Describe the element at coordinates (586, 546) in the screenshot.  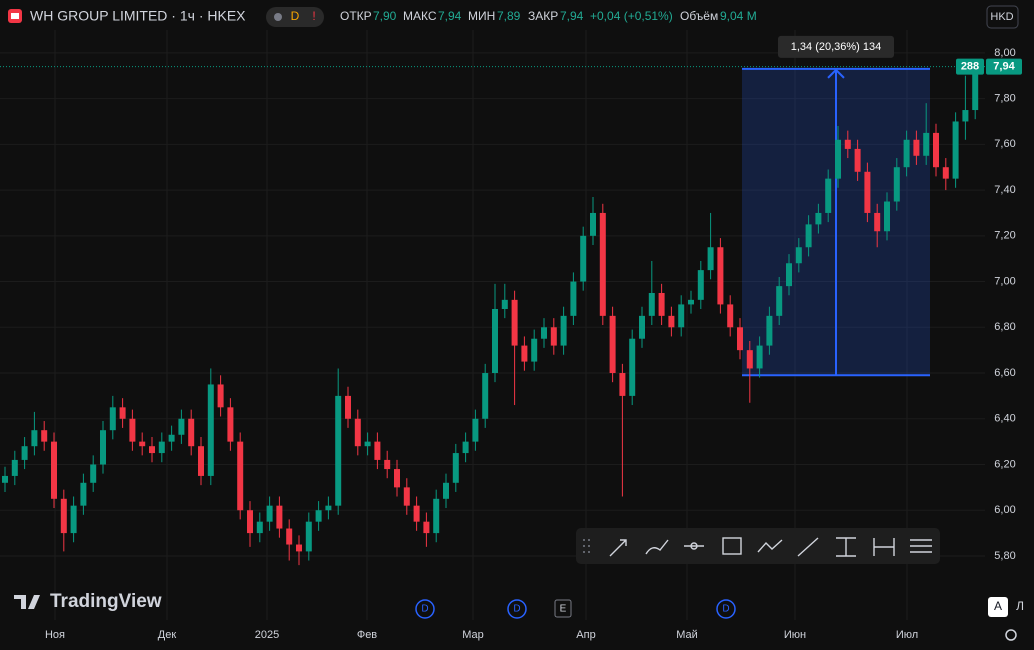
I see `toolbar-grip` at that location.